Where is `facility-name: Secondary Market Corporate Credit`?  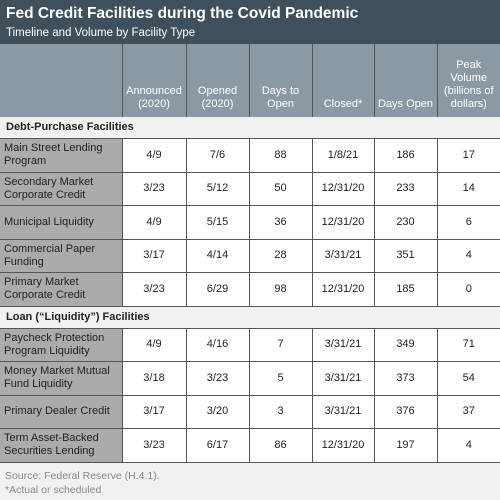 facility-name: Secondary Market Corporate Credit is located at coordinates (61, 188).